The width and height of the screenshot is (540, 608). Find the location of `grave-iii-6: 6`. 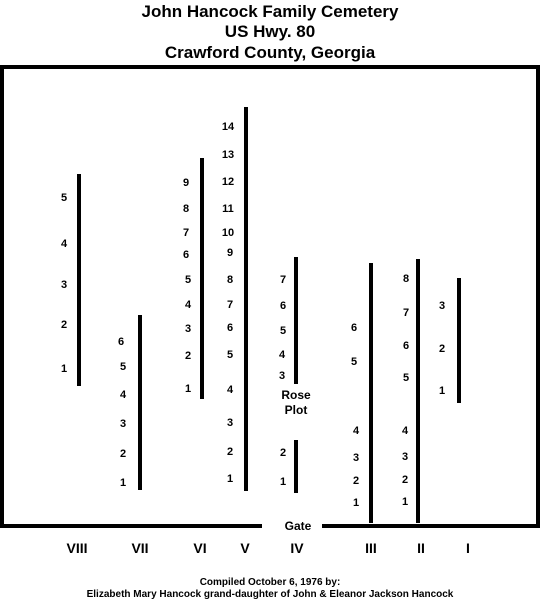

grave-iii-6: 6 is located at coordinates (354, 328).